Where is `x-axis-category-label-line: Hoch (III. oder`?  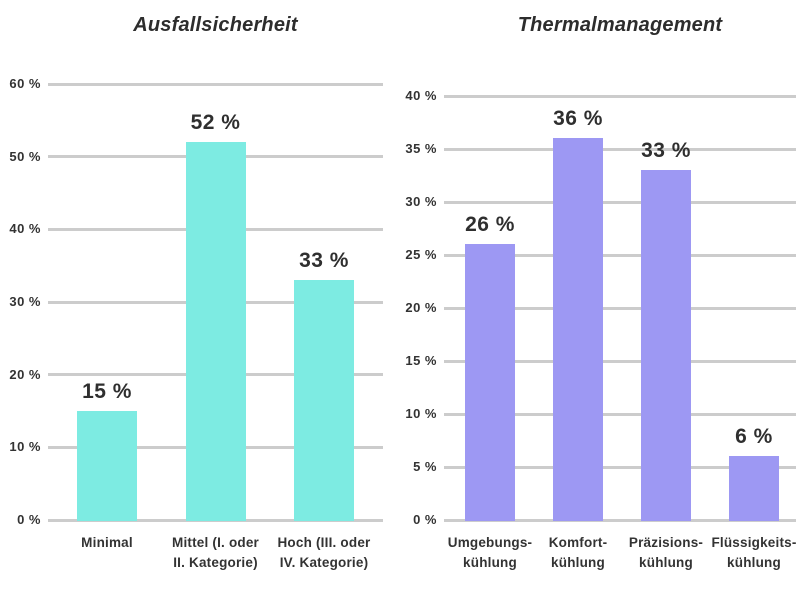 x-axis-category-label-line: Hoch (III. oder is located at coordinates (324, 542).